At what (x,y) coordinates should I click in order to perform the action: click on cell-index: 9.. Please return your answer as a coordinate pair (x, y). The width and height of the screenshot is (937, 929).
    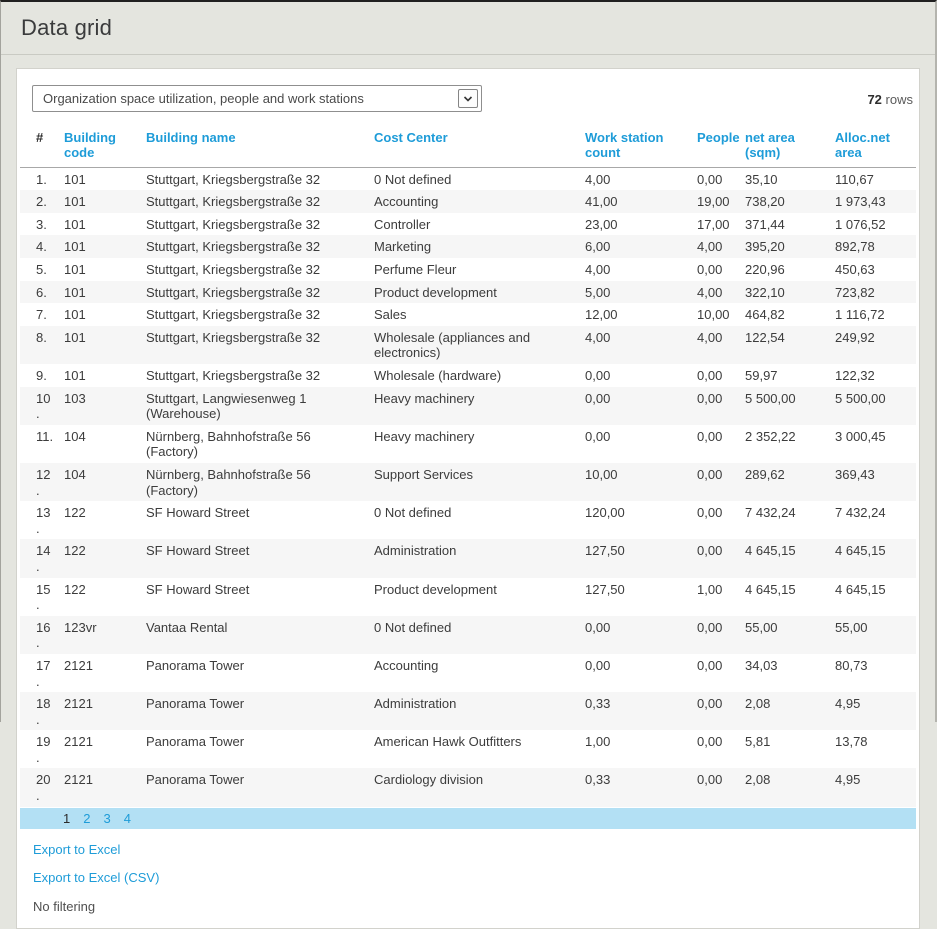
    Looking at the image, I should click on (41, 375).